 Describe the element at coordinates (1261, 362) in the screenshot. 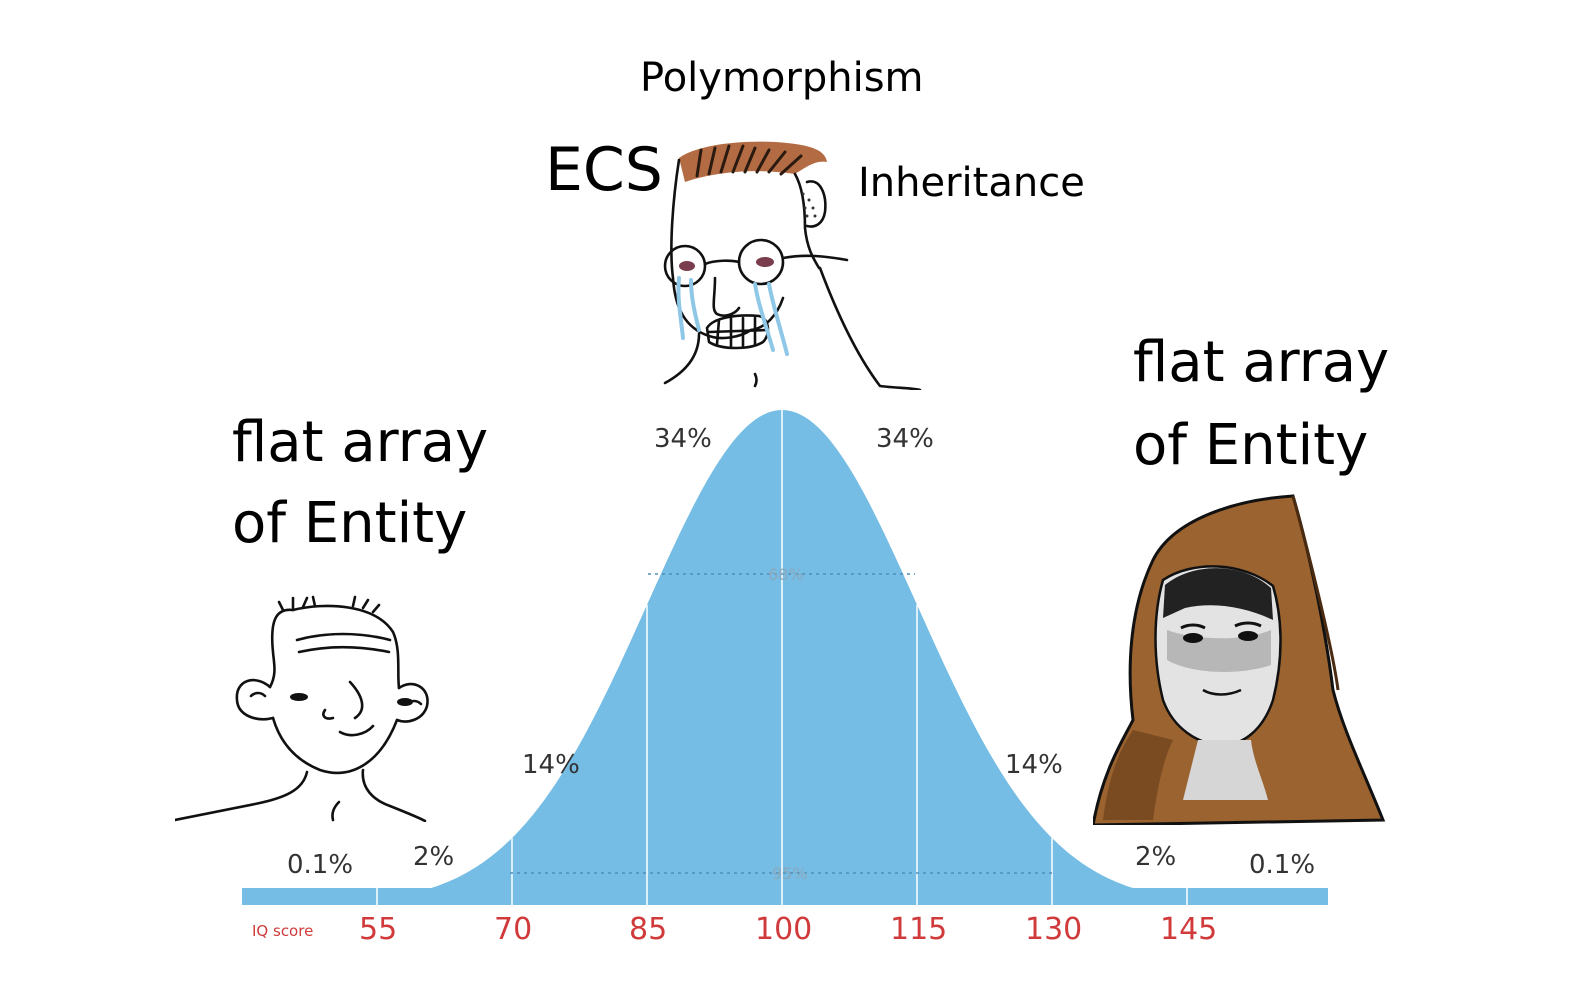

I see `right-text-line1: flat array` at that location.